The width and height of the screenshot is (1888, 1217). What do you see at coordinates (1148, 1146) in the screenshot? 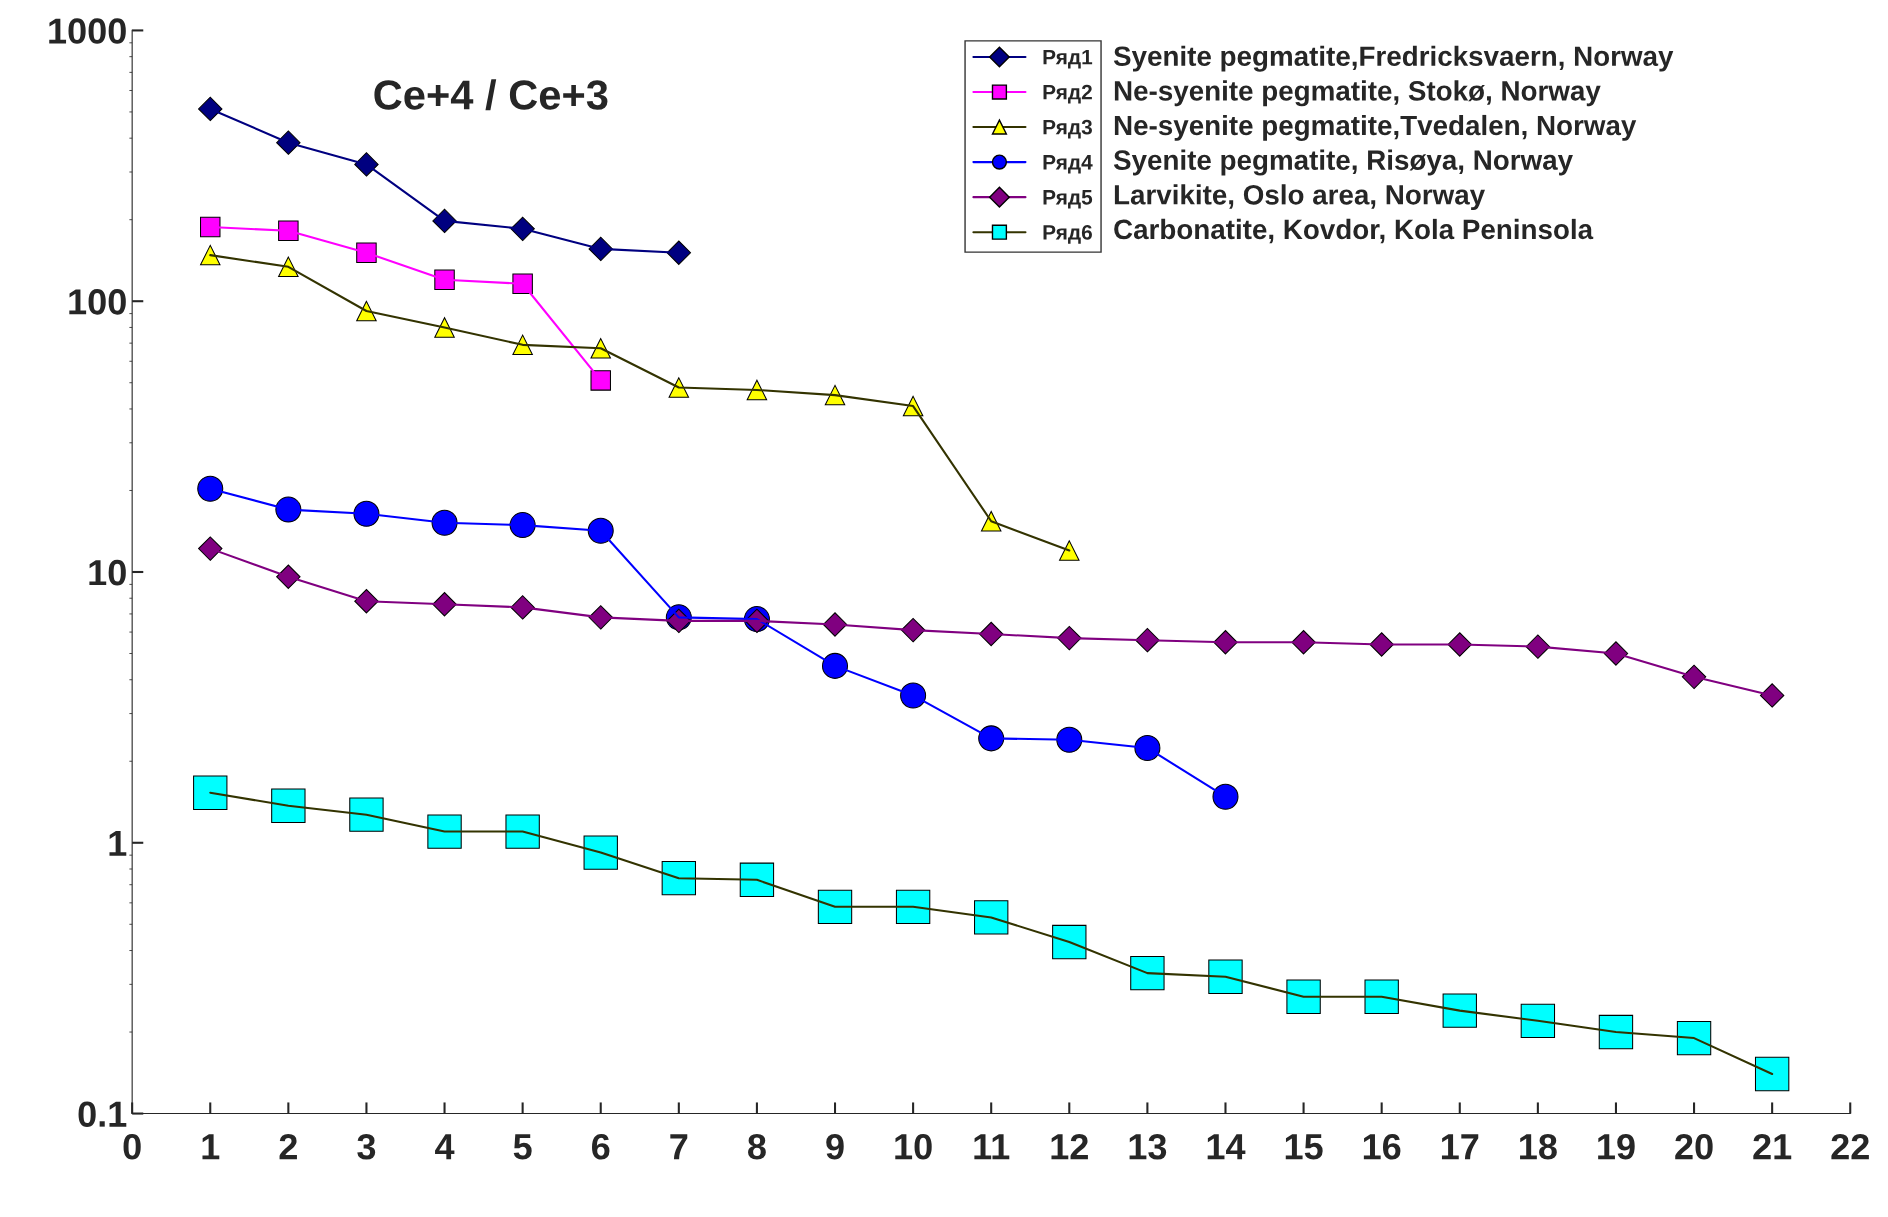
I see `x-tick-label: 13` at bounding box center [1148, 1146].